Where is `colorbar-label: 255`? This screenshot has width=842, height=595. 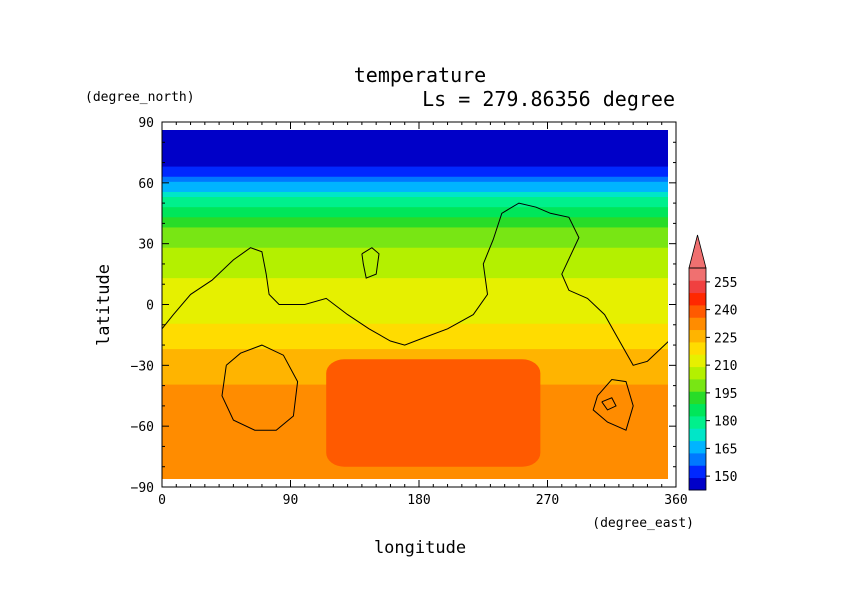 colorbar-label: 255 is located at coordinates (725, 283).